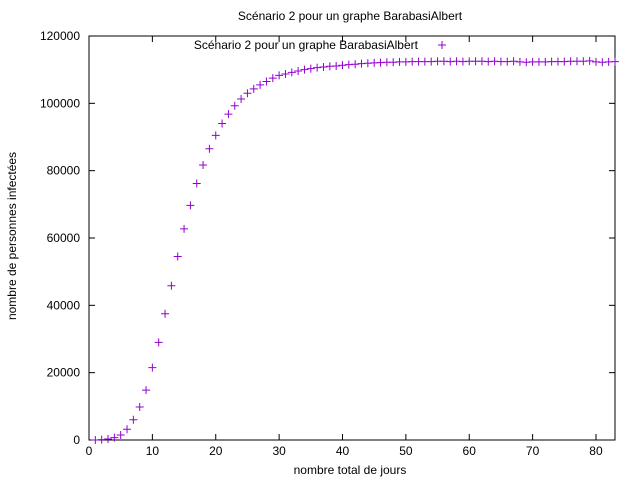 This screenshot has width=640, height=480. What do you see at coordinates (406, 451) in the screenshot?
I see `x-tick-label: 50` at bounding box center [406, 451].